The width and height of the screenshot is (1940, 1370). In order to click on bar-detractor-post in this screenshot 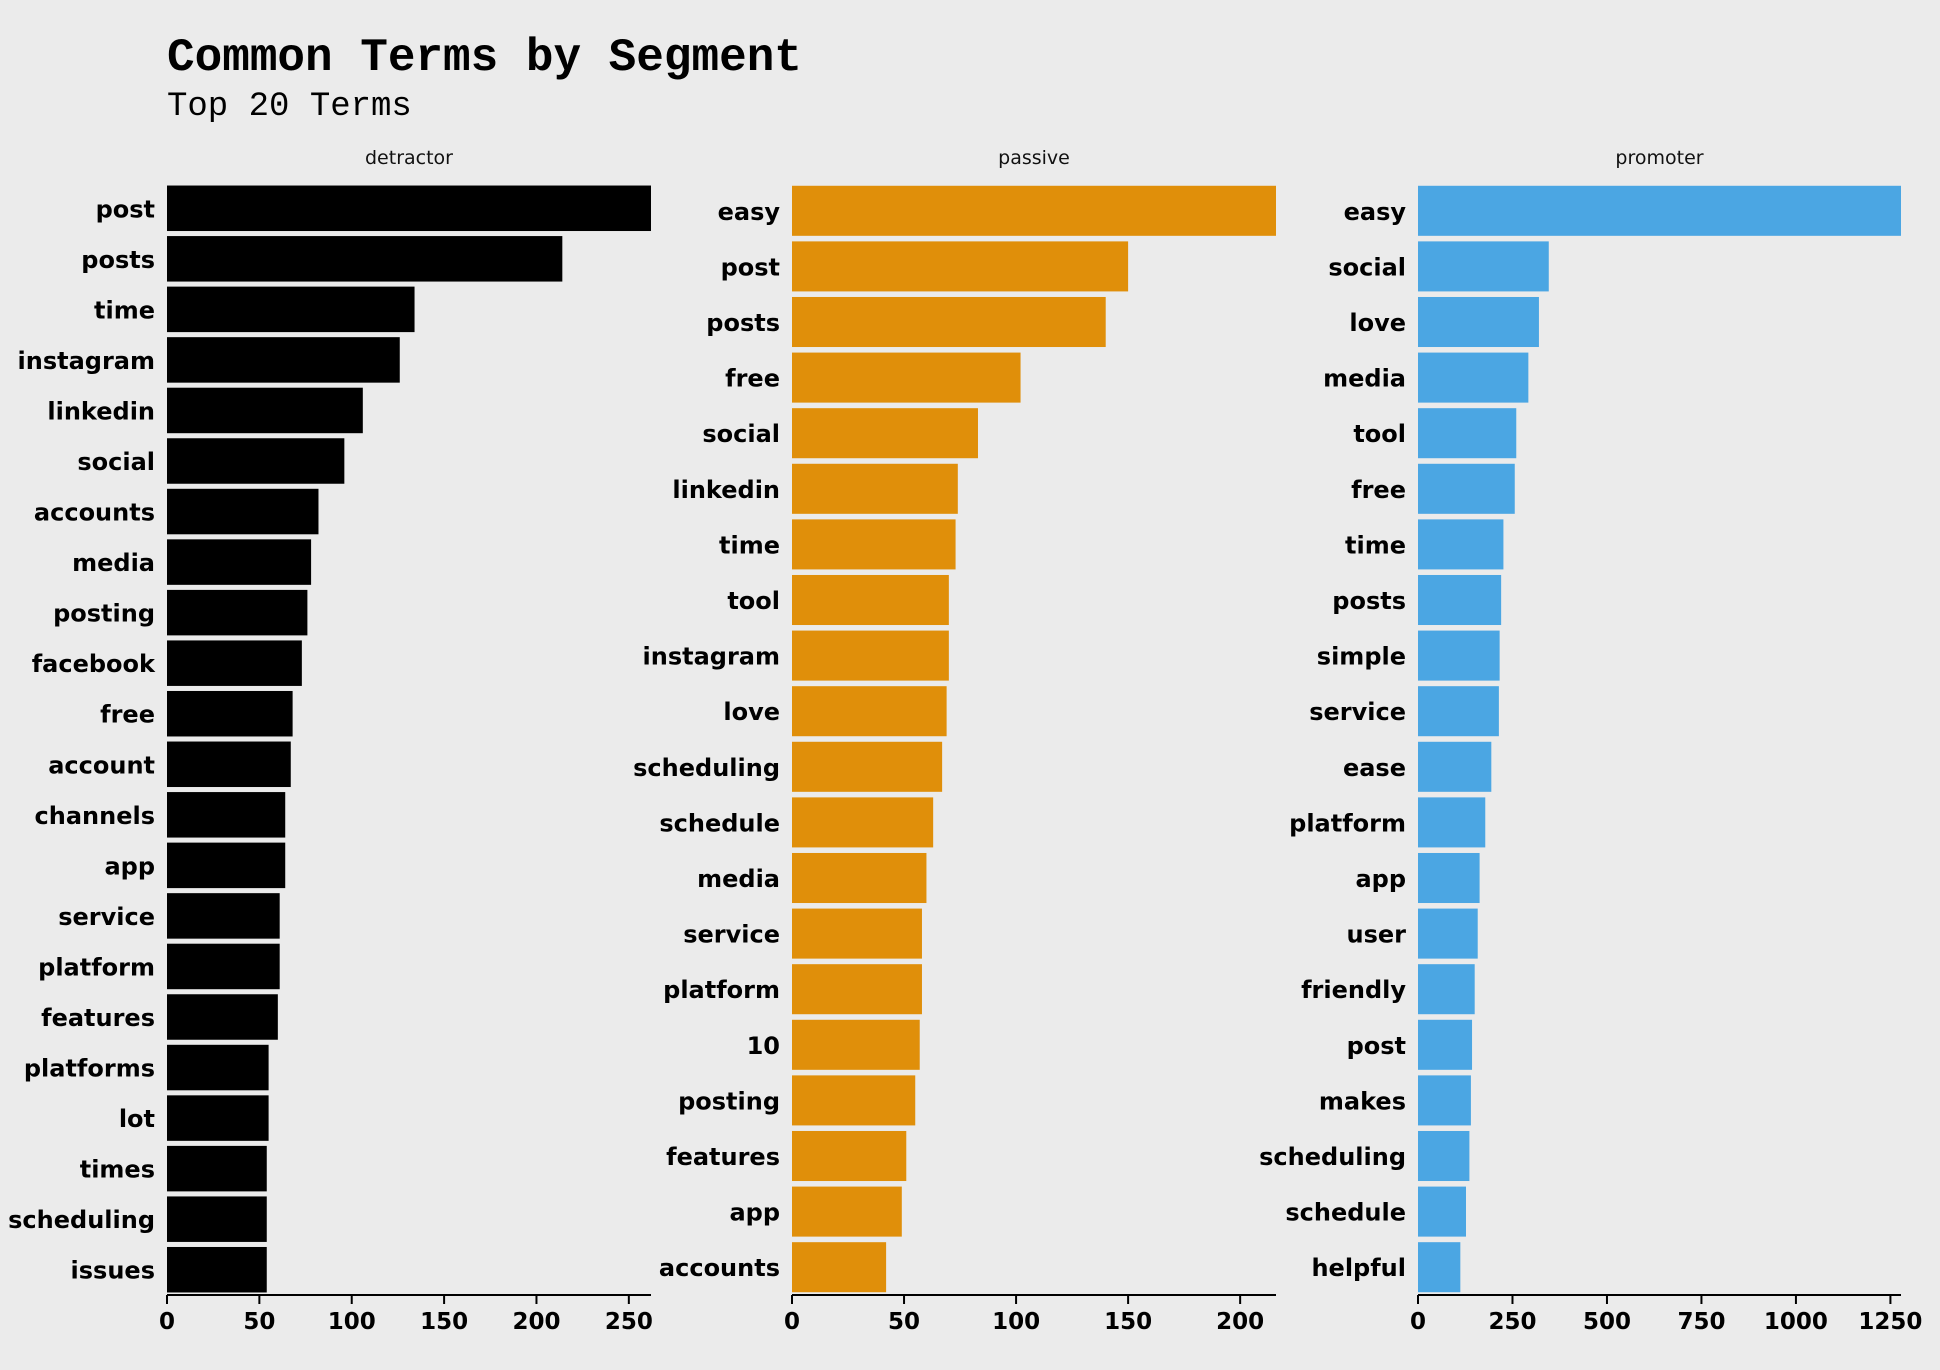, I will do `click(409, 208)`.